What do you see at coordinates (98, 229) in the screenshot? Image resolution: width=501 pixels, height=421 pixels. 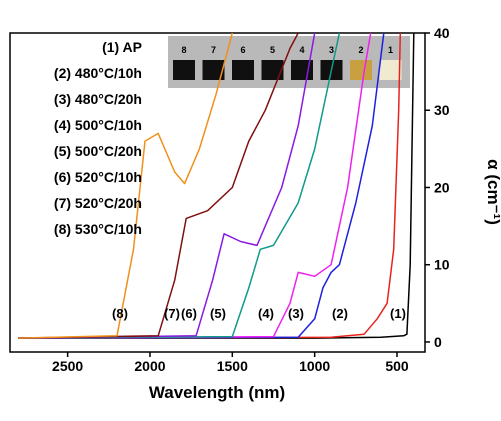 I see `legend-label: (8) 530°C/10h` at bounding box center [98, 229].